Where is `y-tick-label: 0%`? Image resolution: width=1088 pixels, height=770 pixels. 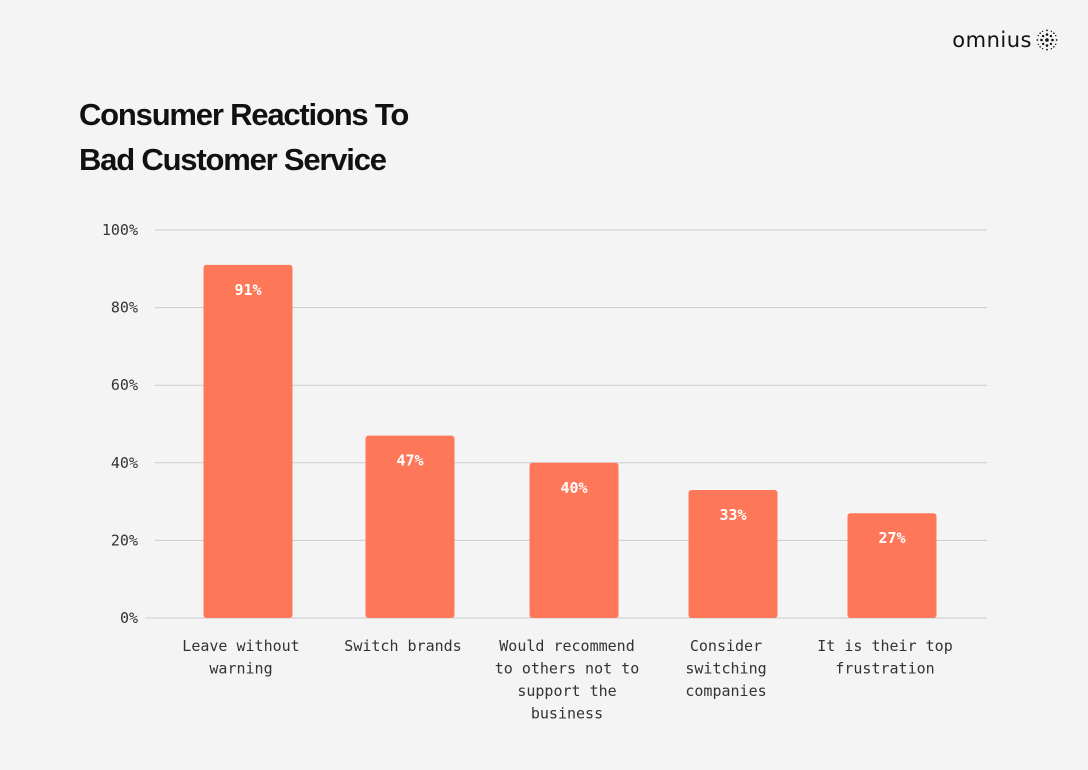
y-tick-label: 0% is located at coordinates (129, 618).